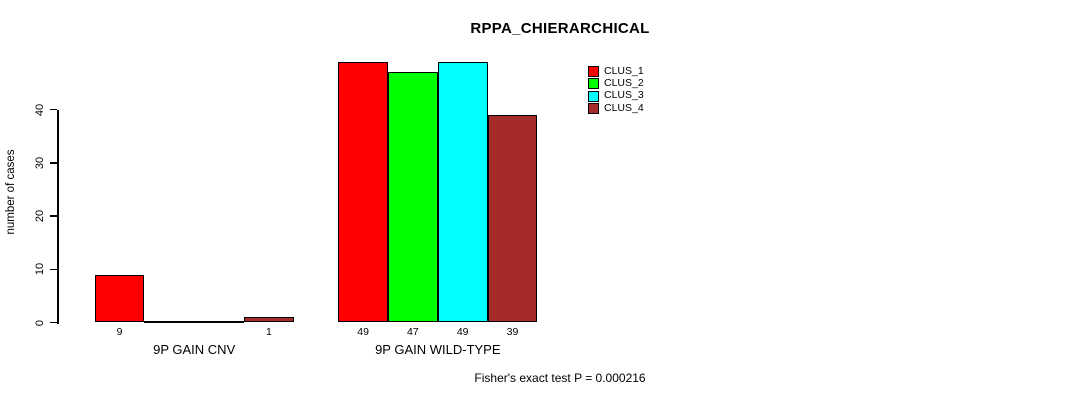  I want to click on chart-title: RPPA_CHIERARCHICAL, so click(560, 28).